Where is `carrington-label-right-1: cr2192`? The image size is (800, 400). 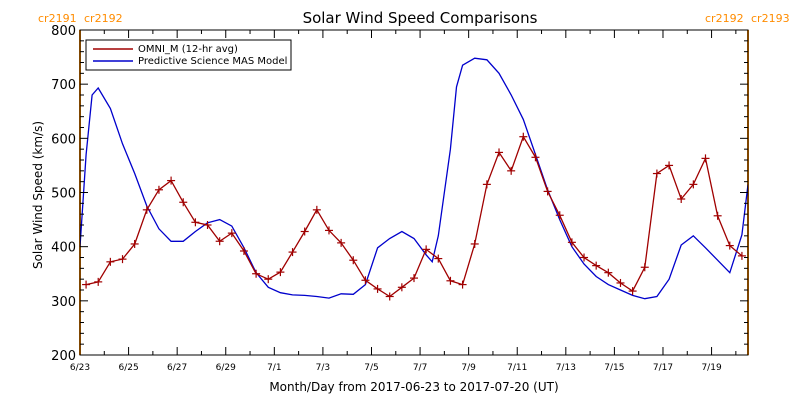 carrington-label-right-1: cr2192 is located at coordinates (724, 18).